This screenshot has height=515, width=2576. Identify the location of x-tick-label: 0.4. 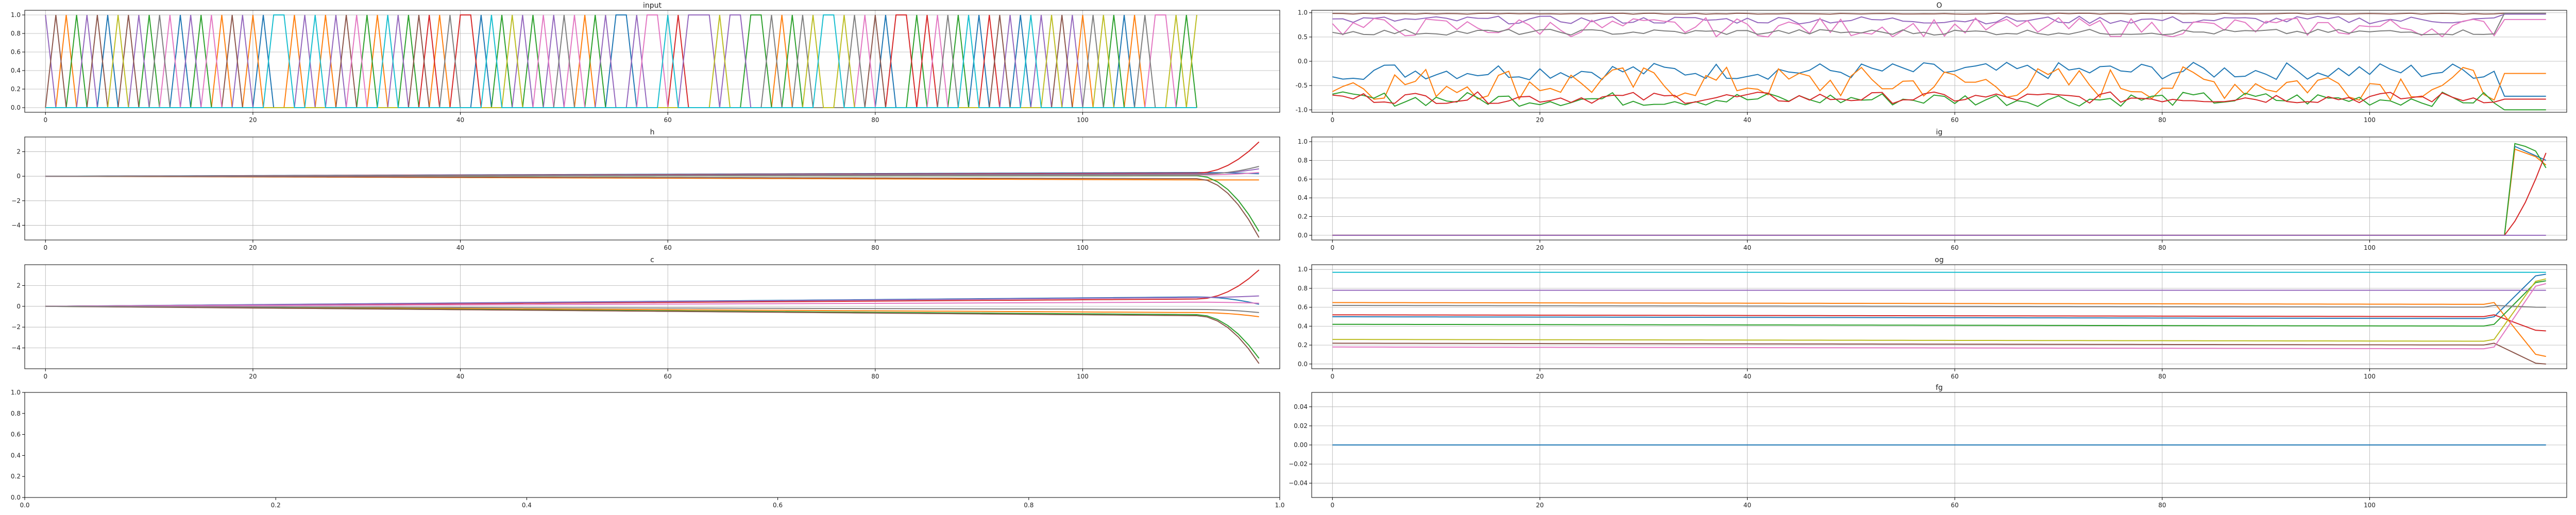
(527, 506).